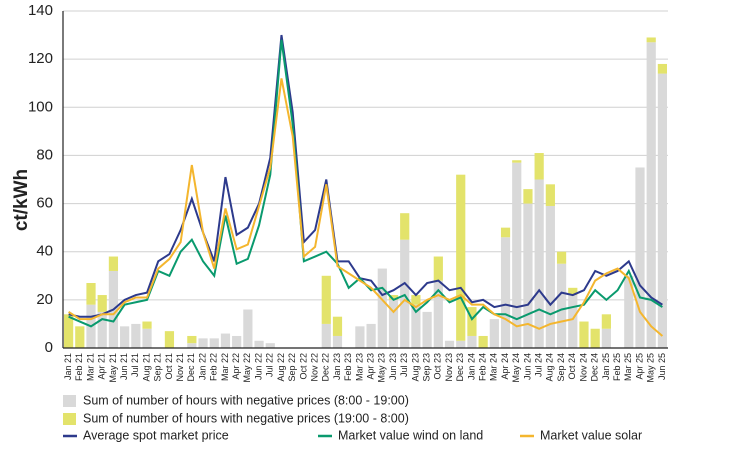  I want to click on x-tick-label: Aug 23, so click(415, 367).